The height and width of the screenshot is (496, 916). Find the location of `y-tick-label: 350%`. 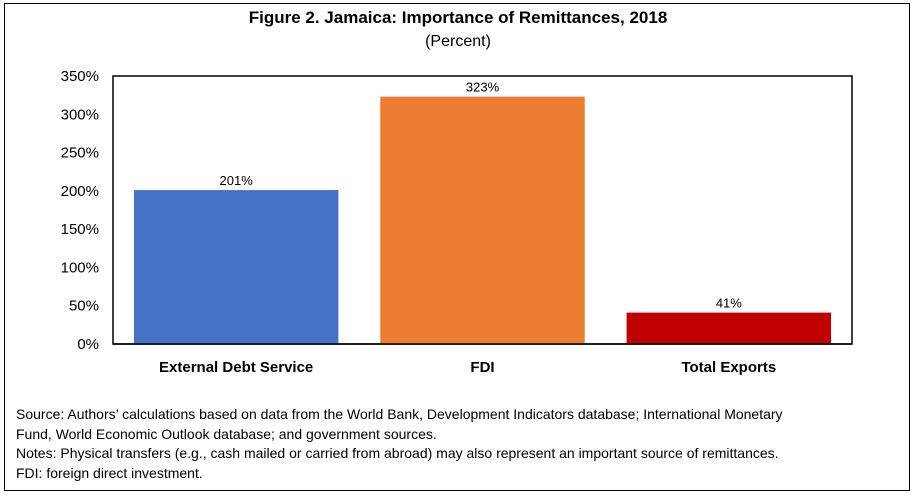

y-tick-label: 350% is located at coordinates (80, 76).